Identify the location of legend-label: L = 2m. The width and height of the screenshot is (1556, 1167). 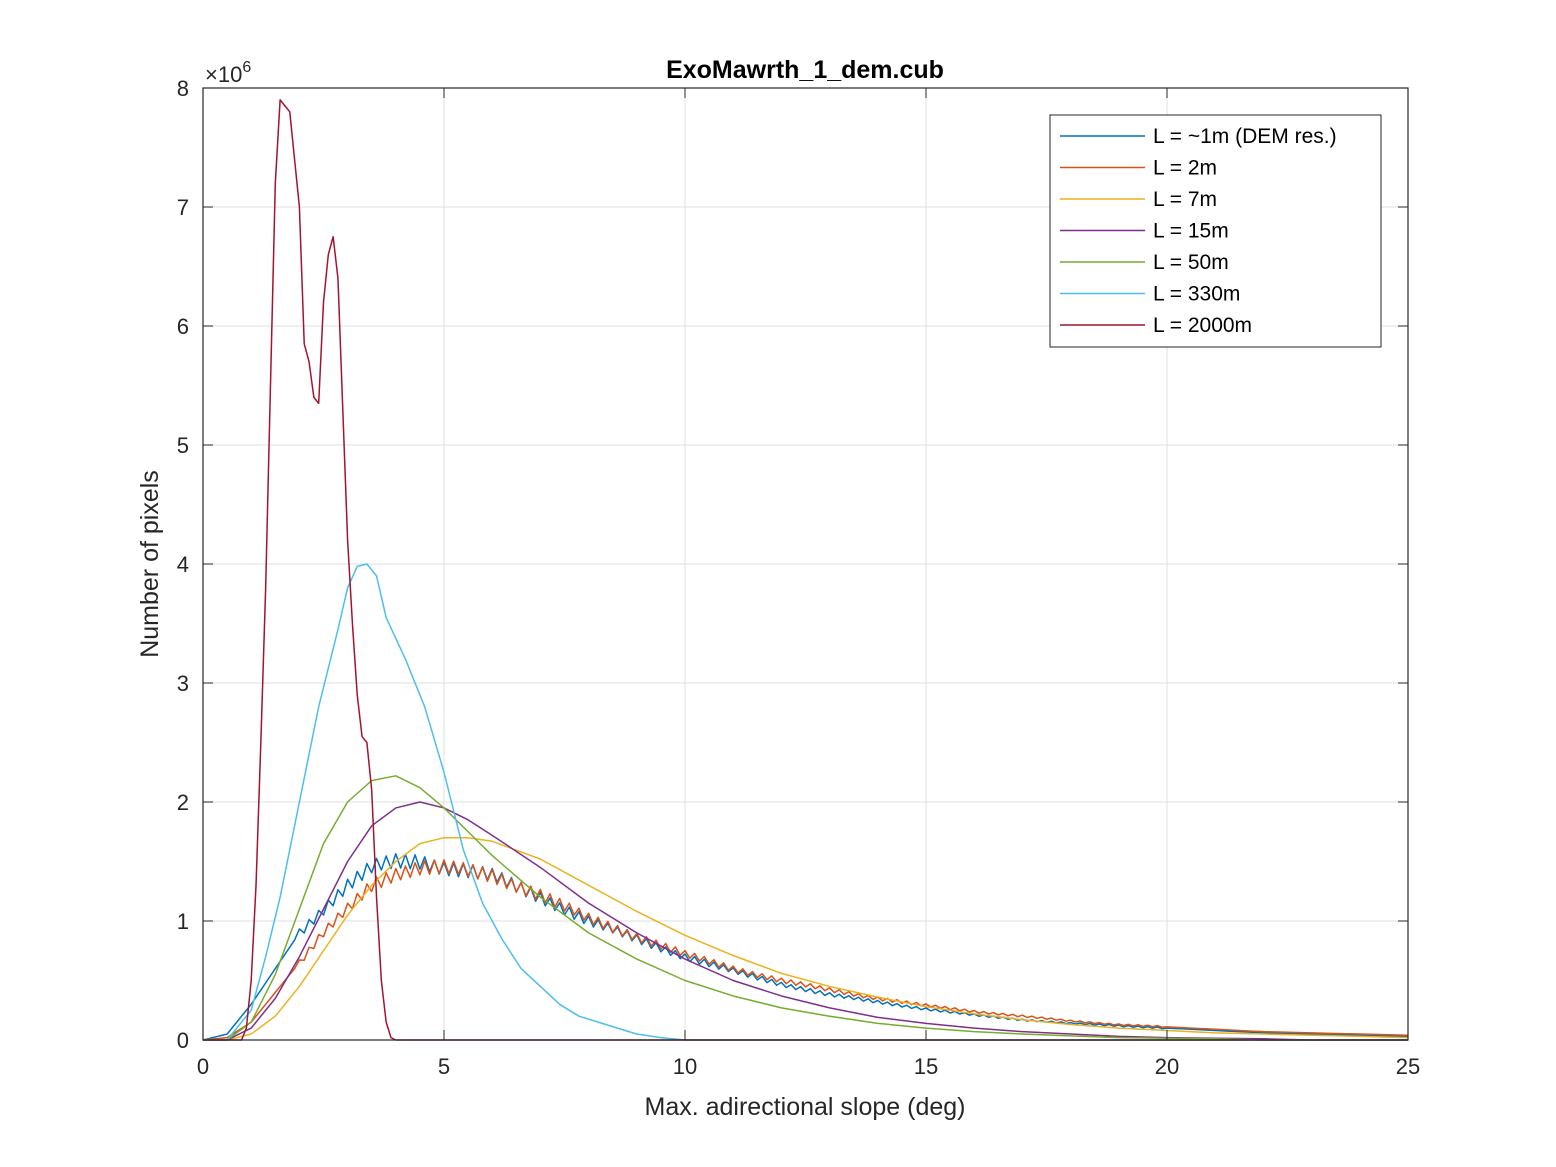
(1185, 168).